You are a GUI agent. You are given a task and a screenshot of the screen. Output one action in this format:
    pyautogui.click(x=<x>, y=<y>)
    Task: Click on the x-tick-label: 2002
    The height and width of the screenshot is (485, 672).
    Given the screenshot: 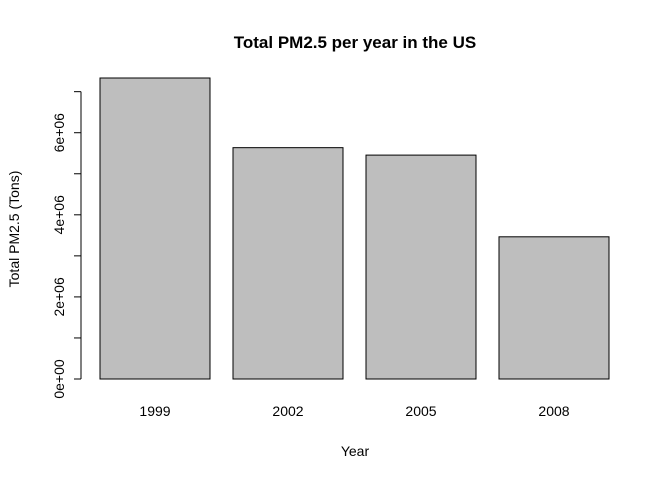 What is the action you would take?
    pyautogui.click(x=287, y=411)
    